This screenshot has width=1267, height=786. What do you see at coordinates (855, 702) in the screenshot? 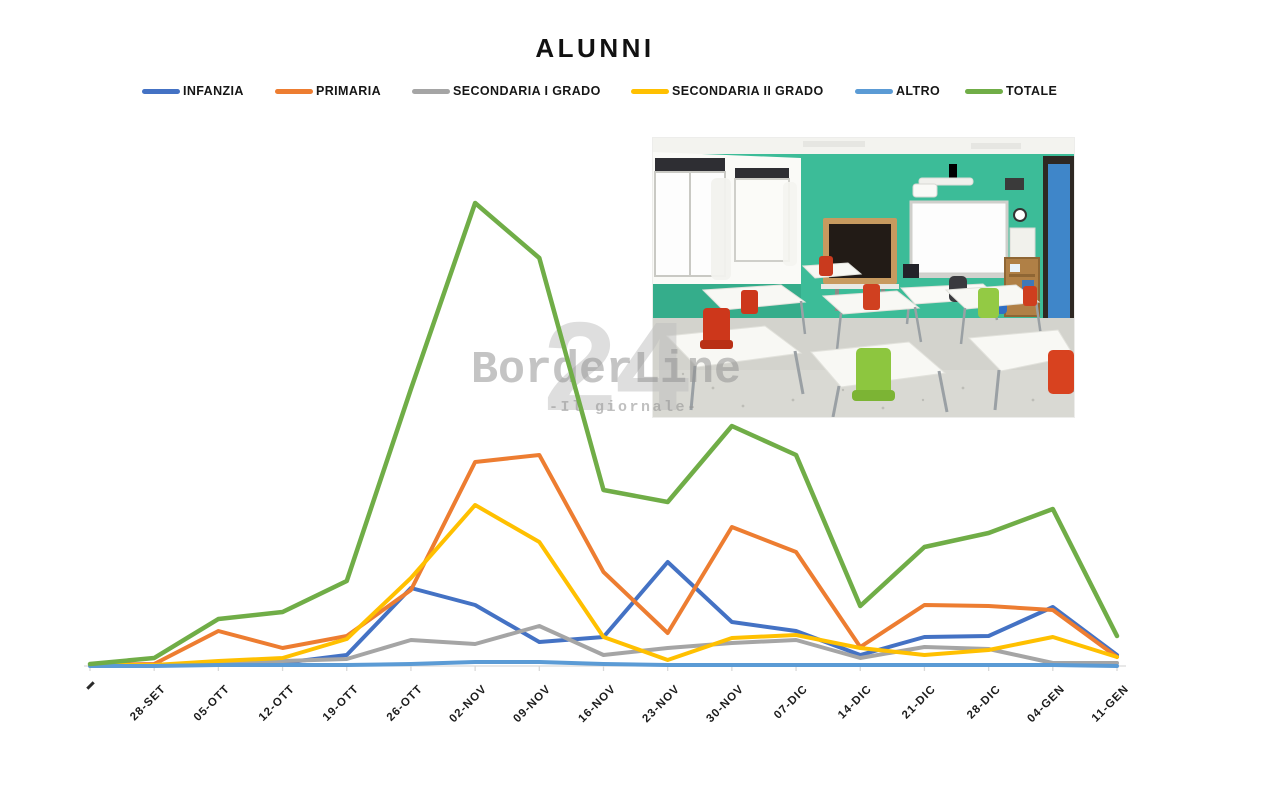
I see `x-tick-label-14-dic: 14-DIC` at bounding box center [855, 702].